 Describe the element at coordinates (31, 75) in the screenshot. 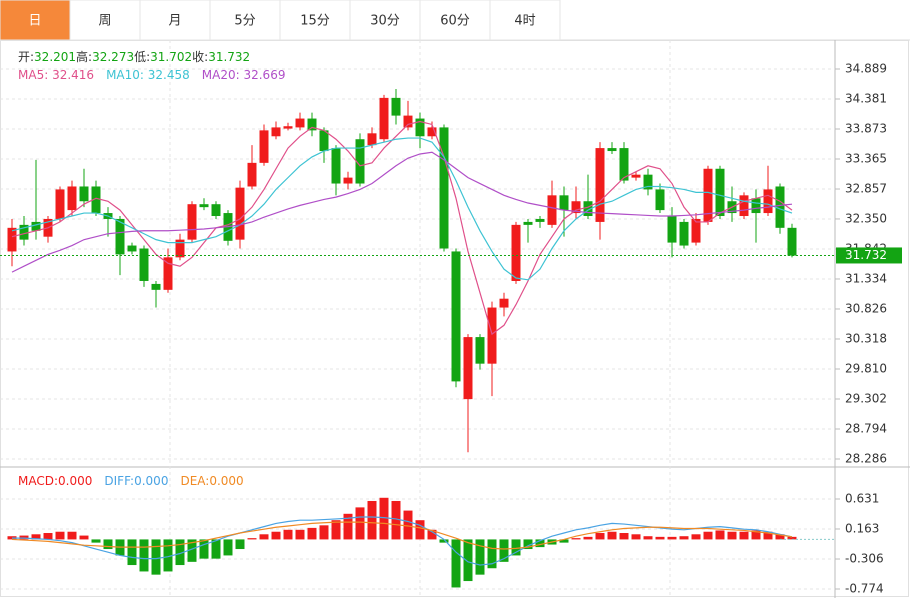

I see `legend-name: MA5` at that location.